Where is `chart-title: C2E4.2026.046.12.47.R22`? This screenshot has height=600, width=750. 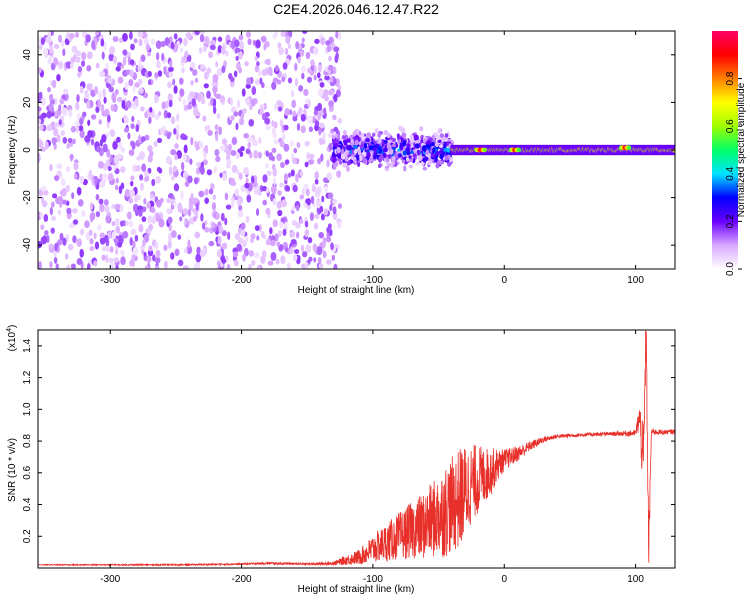 chart-title: C2E4.2026.046.12.47.R22 is located at coordinates (356, 9).